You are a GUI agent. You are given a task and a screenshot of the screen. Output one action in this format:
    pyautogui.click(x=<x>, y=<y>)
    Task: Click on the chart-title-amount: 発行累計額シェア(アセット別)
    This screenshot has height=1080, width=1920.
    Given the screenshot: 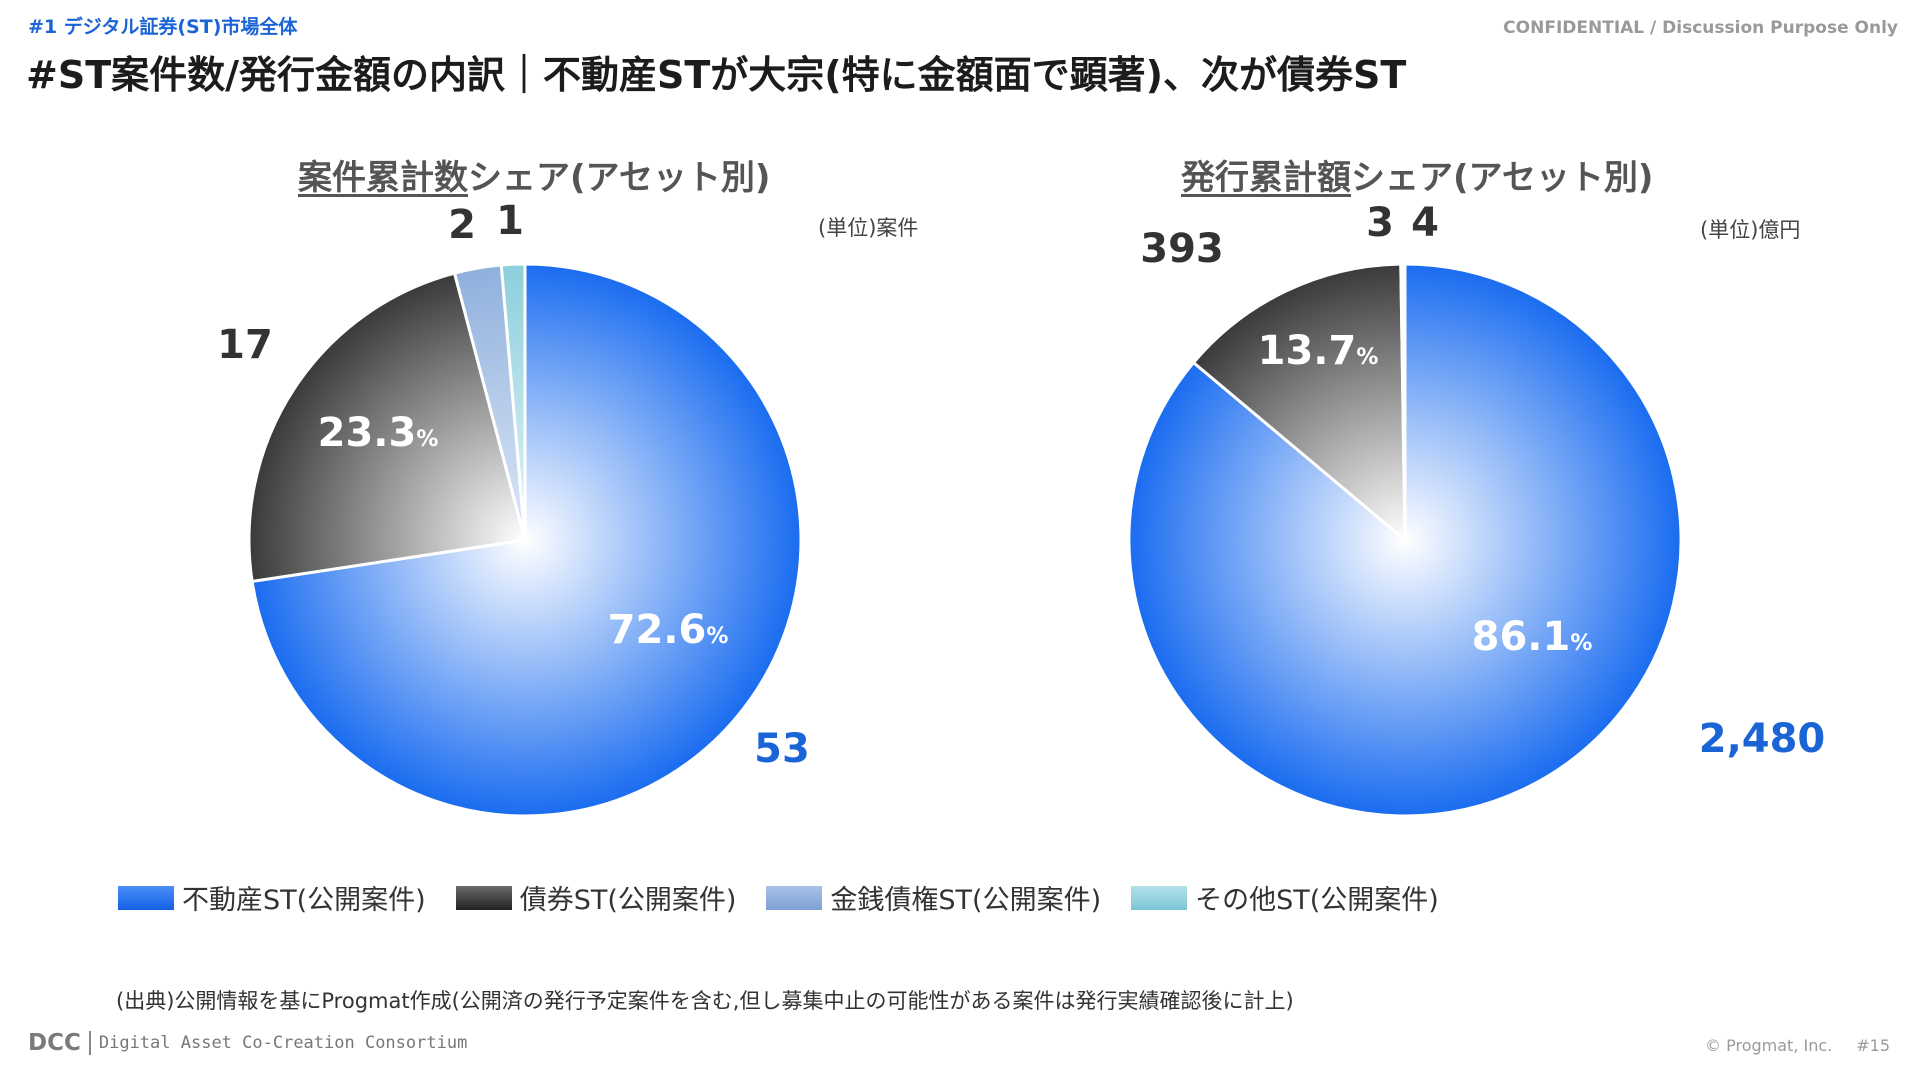 What is the action you would take?
    pyautogui.click(x=1417, y=174)
    